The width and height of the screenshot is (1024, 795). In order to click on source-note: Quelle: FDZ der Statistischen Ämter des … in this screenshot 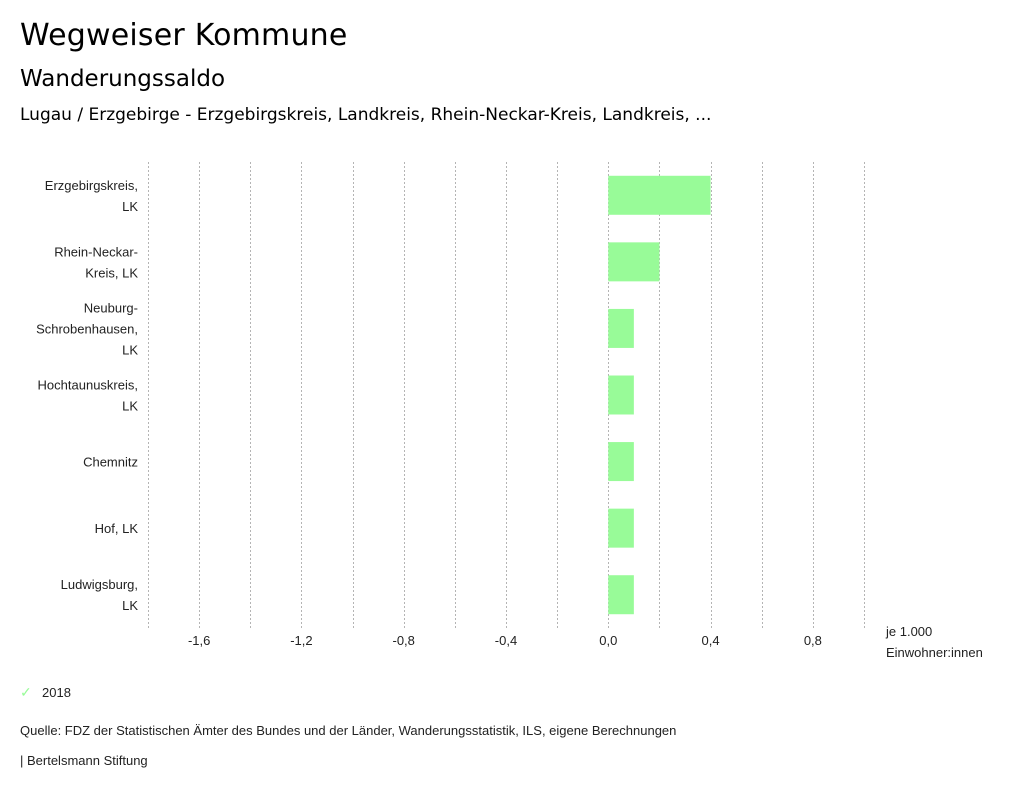, I will do `click(348, 730)`.